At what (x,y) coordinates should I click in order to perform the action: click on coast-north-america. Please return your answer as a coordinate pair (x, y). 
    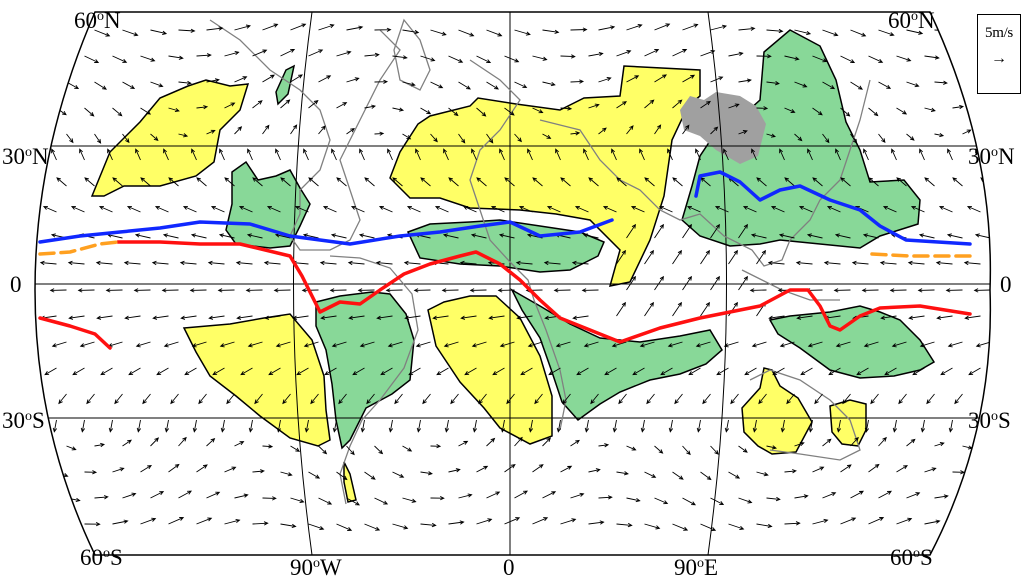
    Looking at the image, I should click on (305, 135).